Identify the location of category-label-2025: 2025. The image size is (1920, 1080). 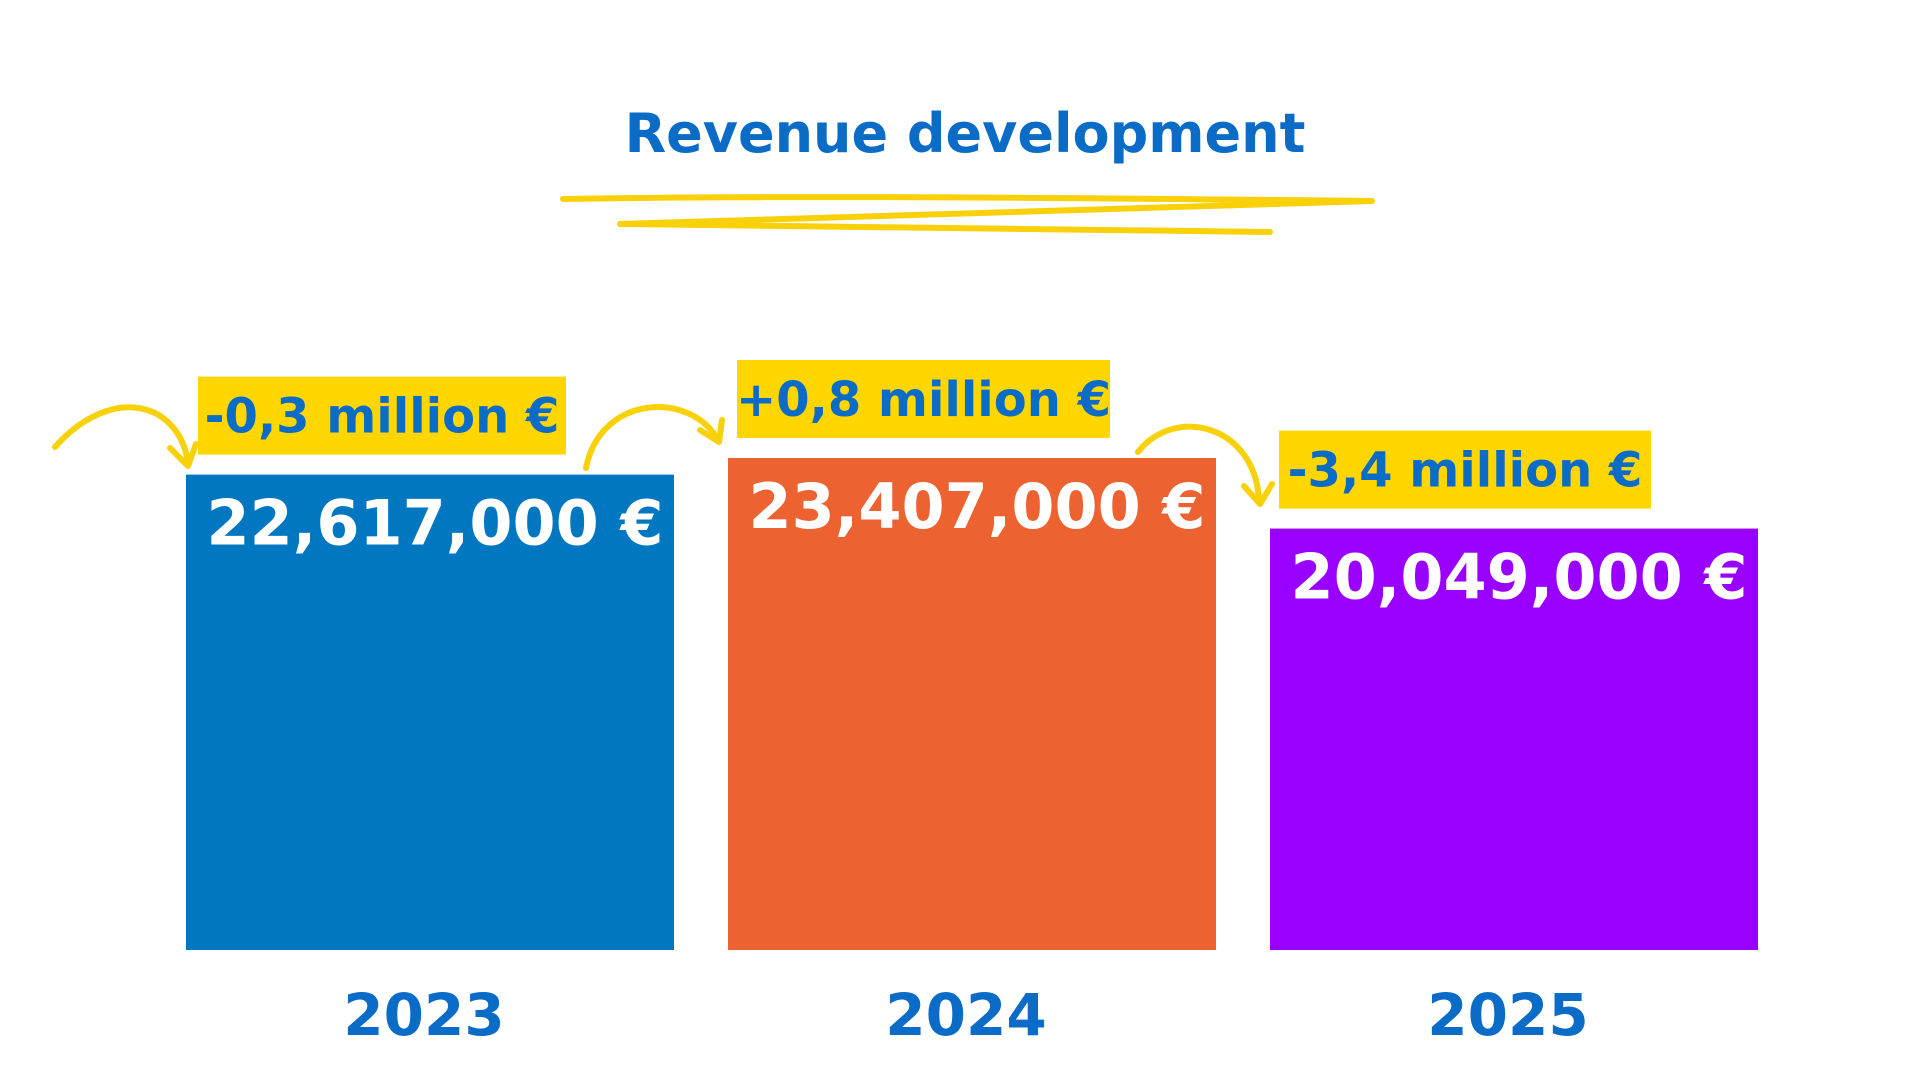
(1507, 1015).